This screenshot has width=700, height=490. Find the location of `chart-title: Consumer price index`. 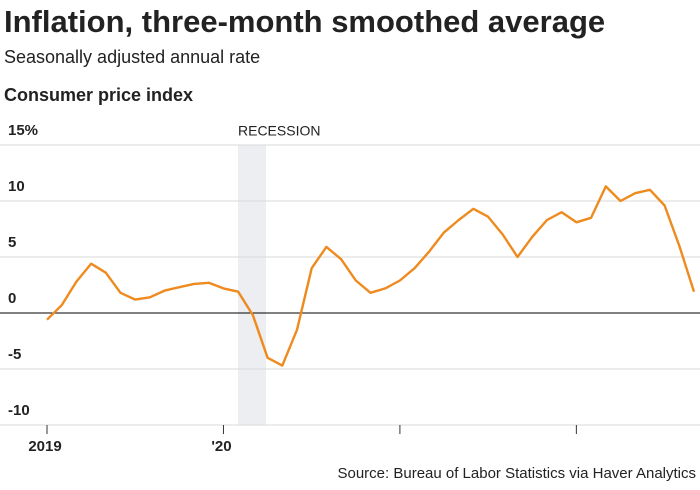

chart-title: Consumer price index is located at coordinates (98, 95).